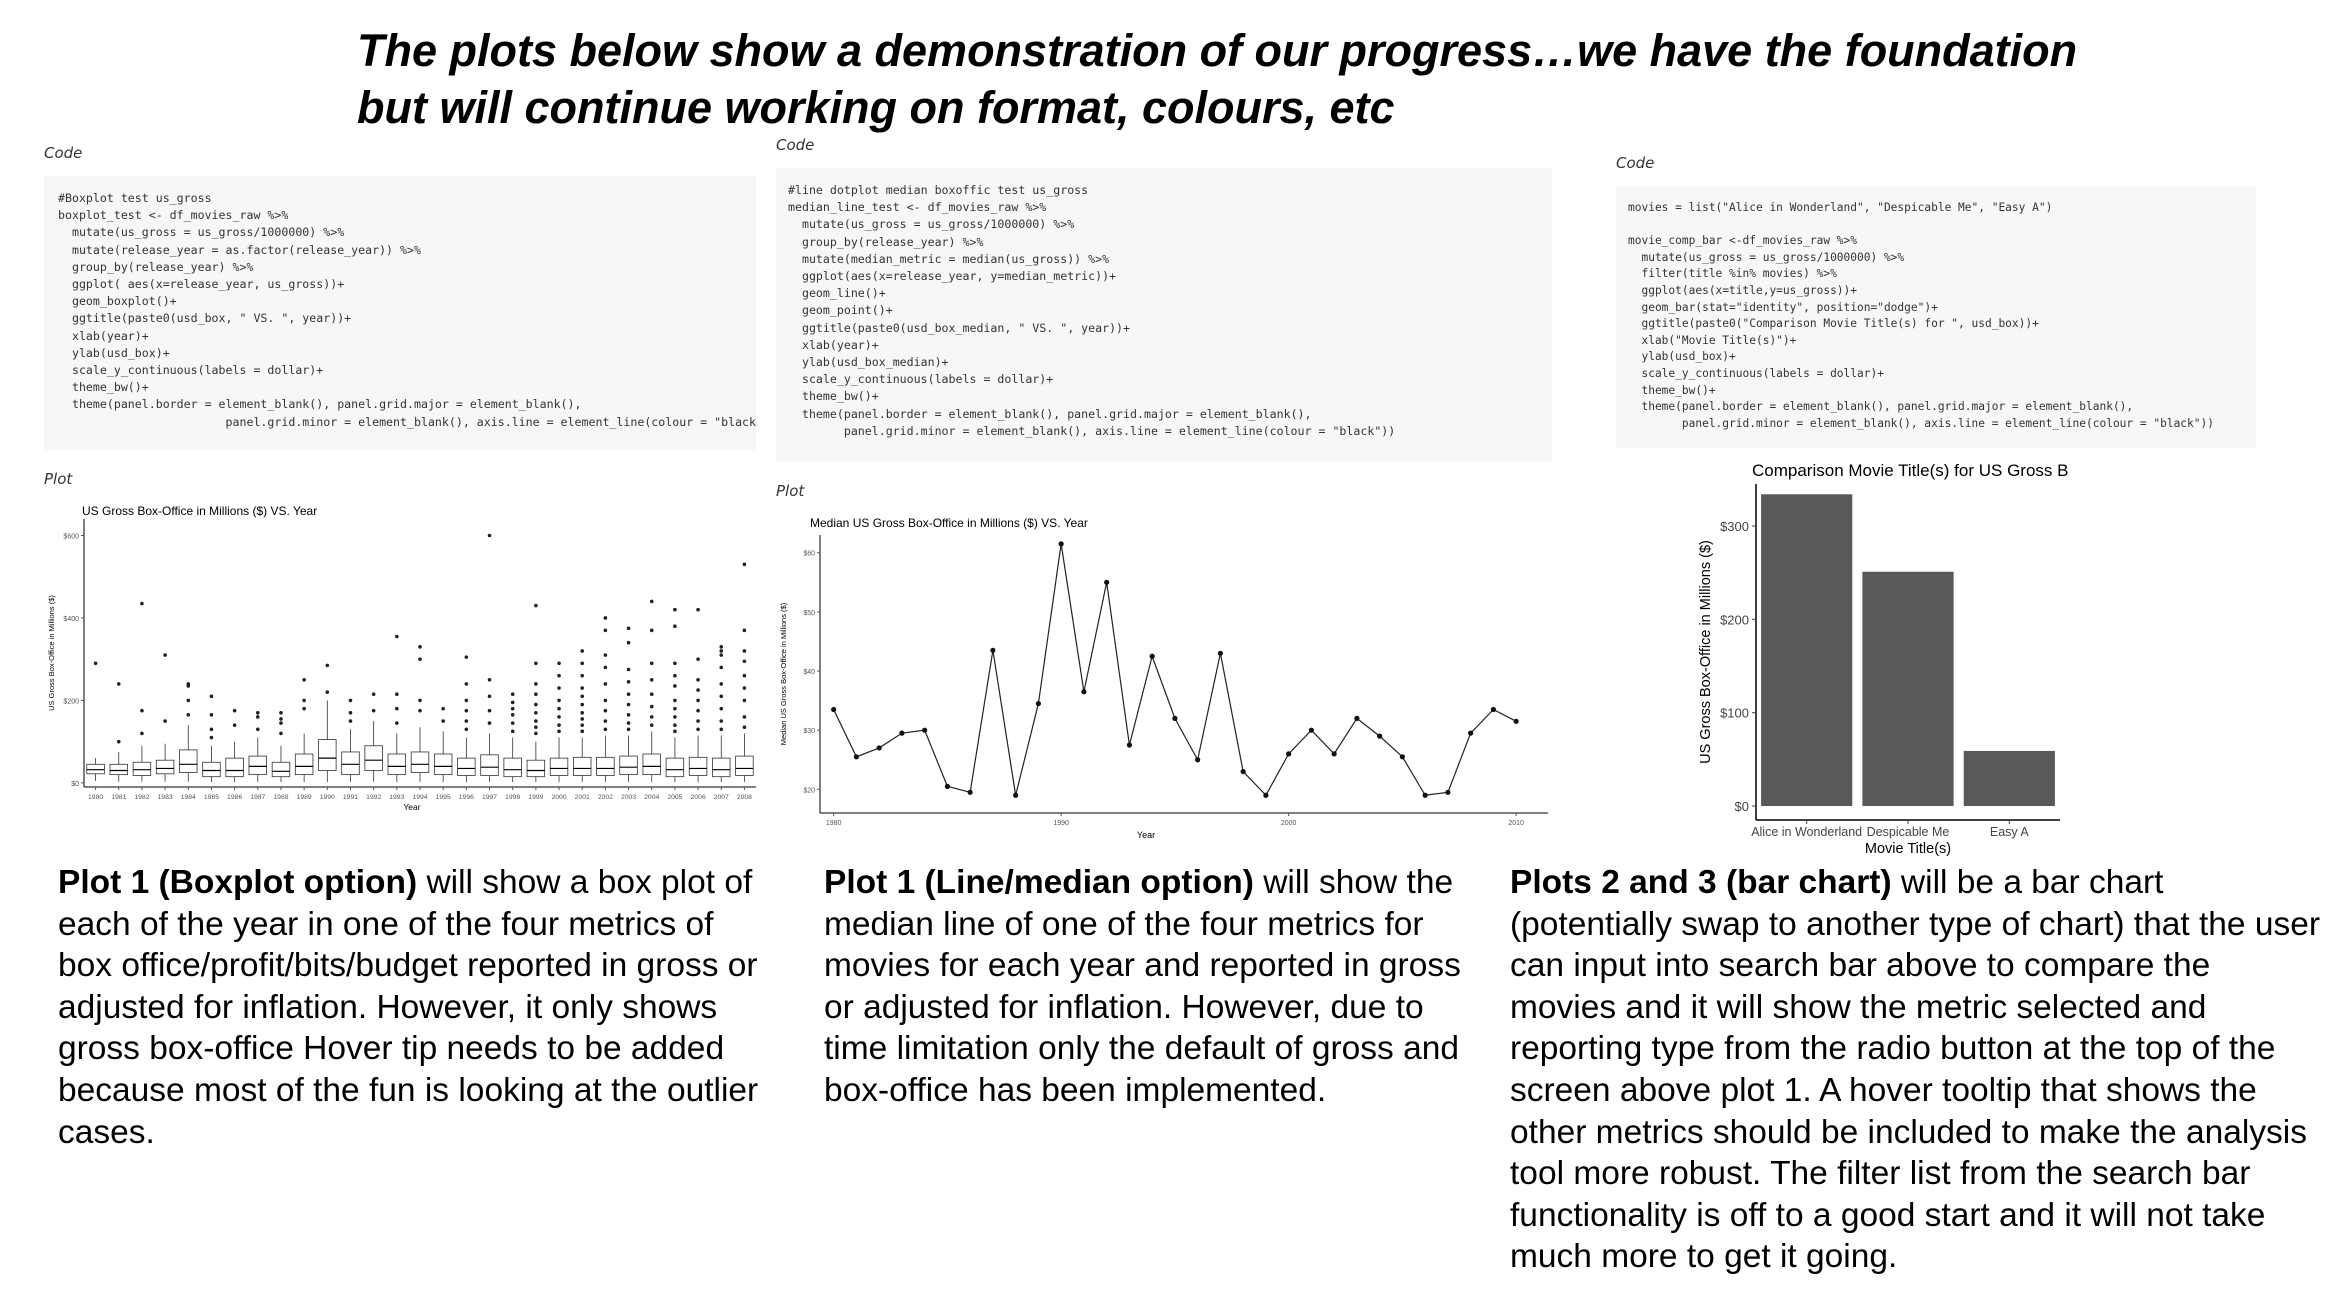 The width and height of the screenshot is (2335, 1298). What do you see at coordinates (1908, 849) in the screenshot?
I see `x-axis-label: Movie Title(s)` at bounding box center [1908, 849].